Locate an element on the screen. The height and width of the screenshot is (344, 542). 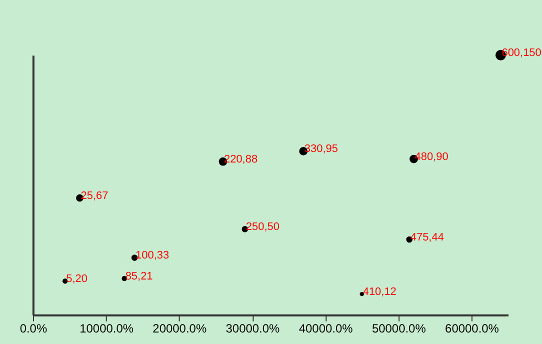
x-tick-label: 30000.0% is located at coordinates (253, 328).